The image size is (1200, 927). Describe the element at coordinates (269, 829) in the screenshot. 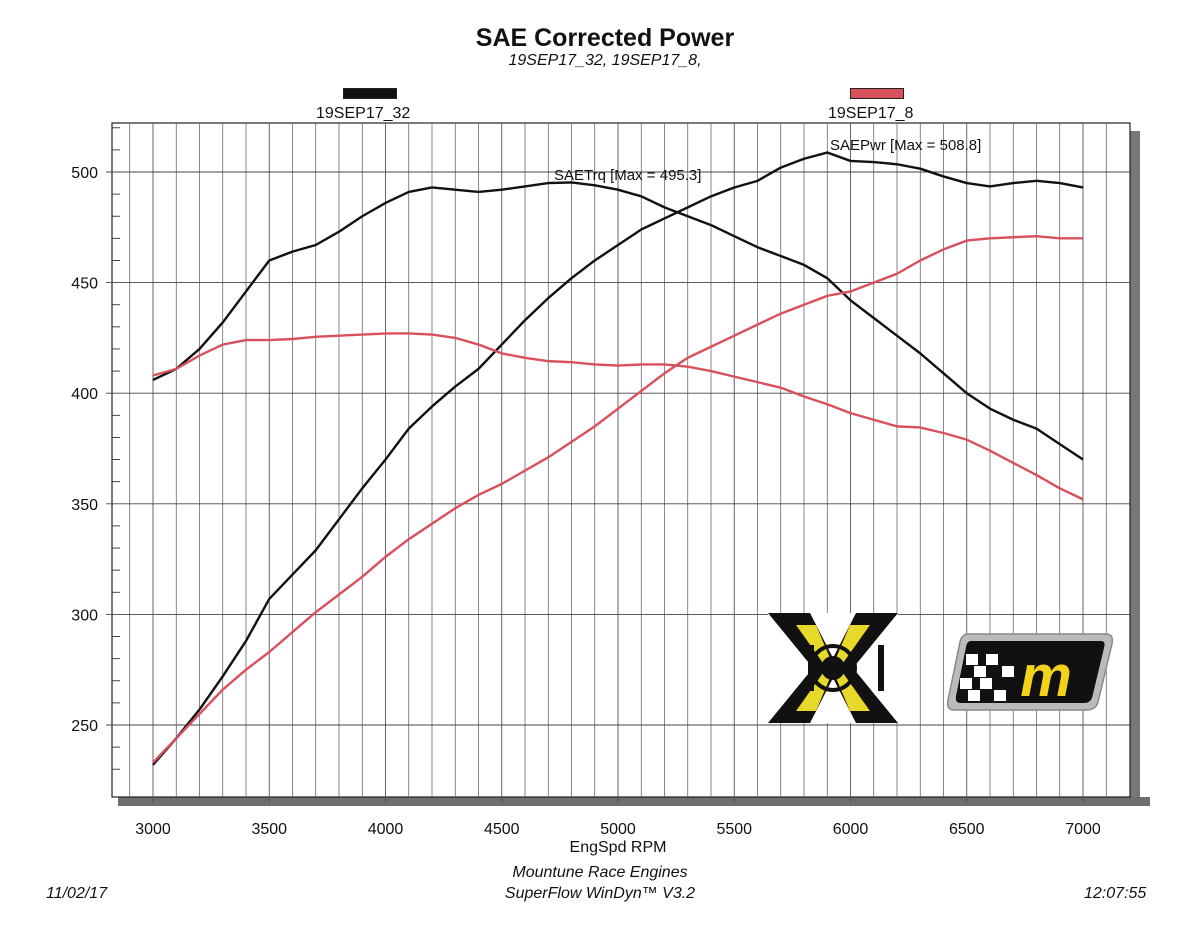

I see `x-tick-label: 3500` at that location.